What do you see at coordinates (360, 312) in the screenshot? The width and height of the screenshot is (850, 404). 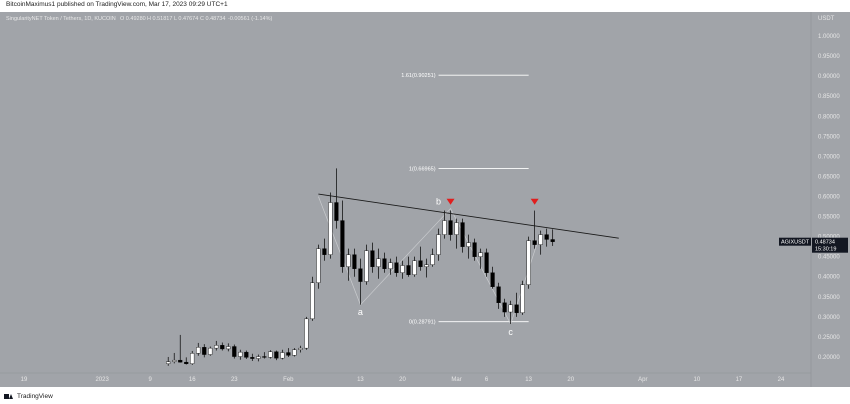 I see `wave-label-a: a` at bounding box center [360, 312].